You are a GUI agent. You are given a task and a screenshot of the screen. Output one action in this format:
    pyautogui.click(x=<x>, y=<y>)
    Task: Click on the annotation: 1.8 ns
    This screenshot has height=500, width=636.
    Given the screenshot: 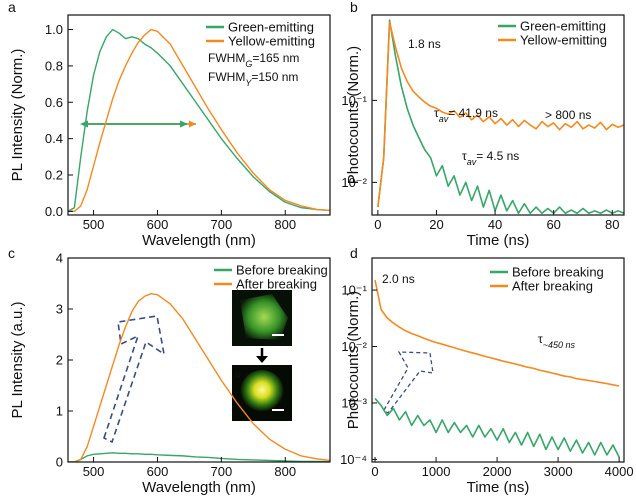 What is the action you would take?
    pyautogui.click(x=424, y=44)
    